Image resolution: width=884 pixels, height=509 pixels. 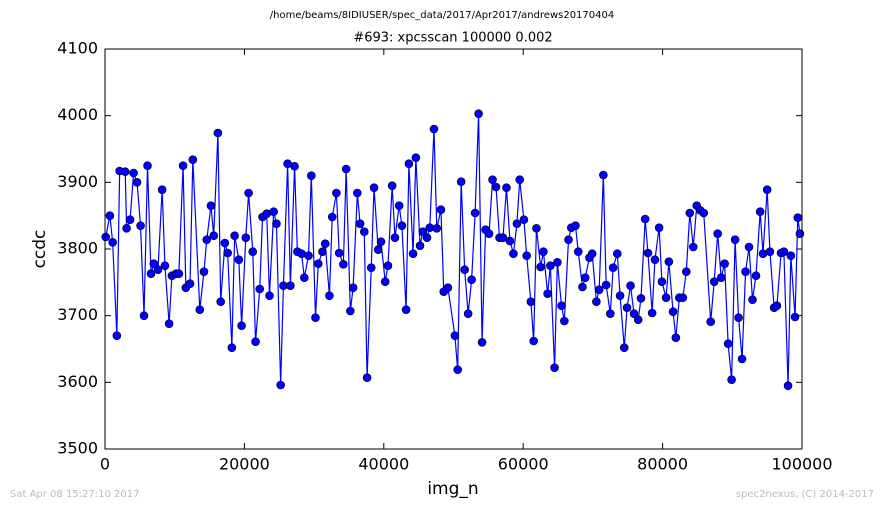 What do you see at coordinates (452, 489) in the screenshot?
I see `x-axis-label: img_n` at bounding box center [452, 489].